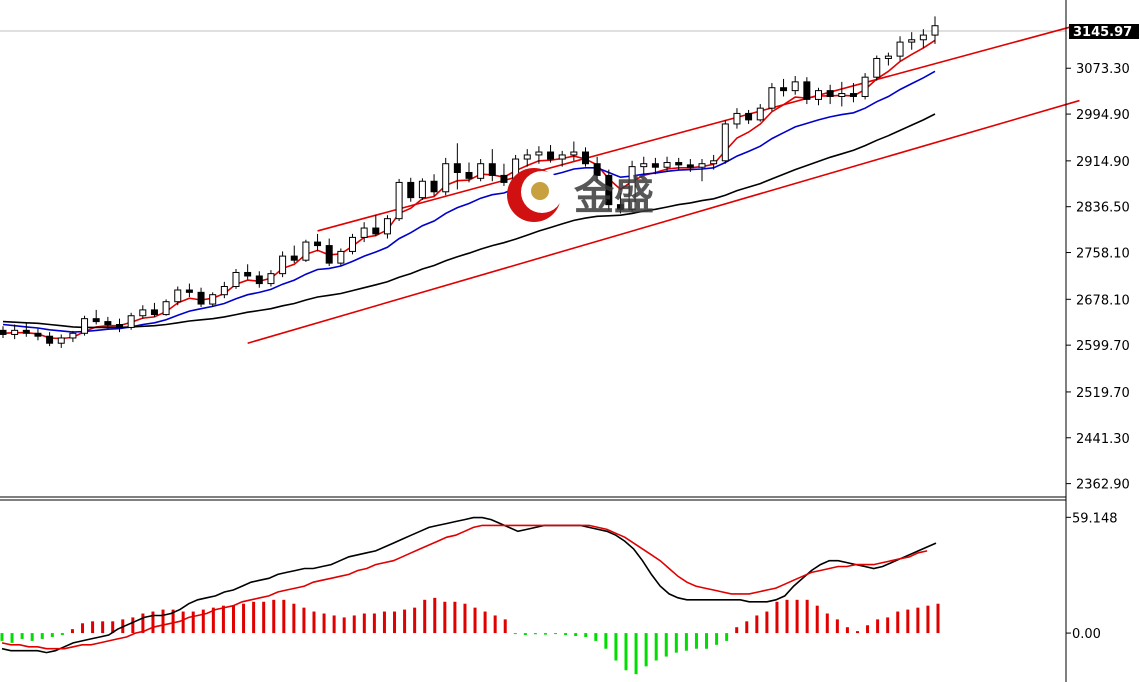  I want to click on price-tick-label: 2519.70, so click(1103, 393).